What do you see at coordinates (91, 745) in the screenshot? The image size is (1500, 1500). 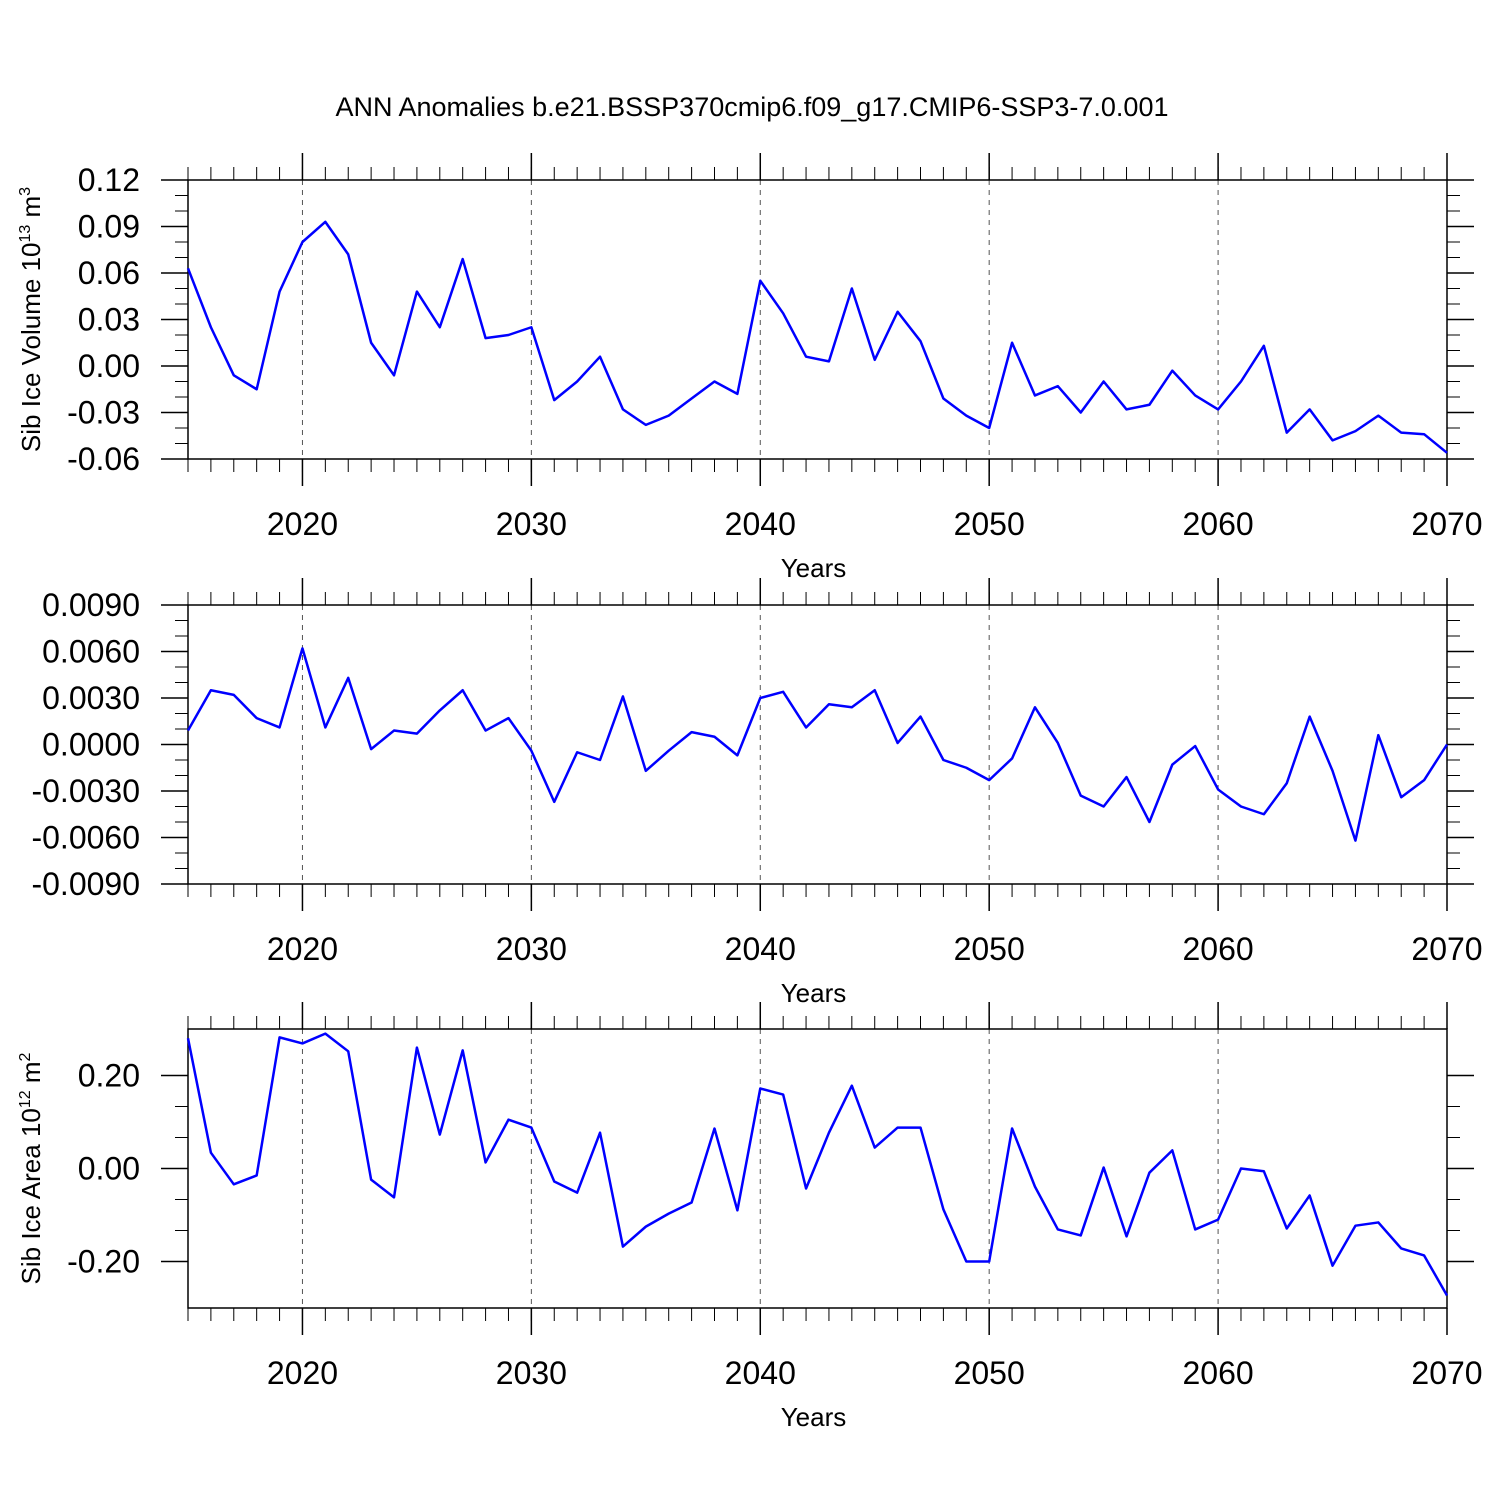 I see `y-tick-label: 0.0000` at bounding box center [91, 745].